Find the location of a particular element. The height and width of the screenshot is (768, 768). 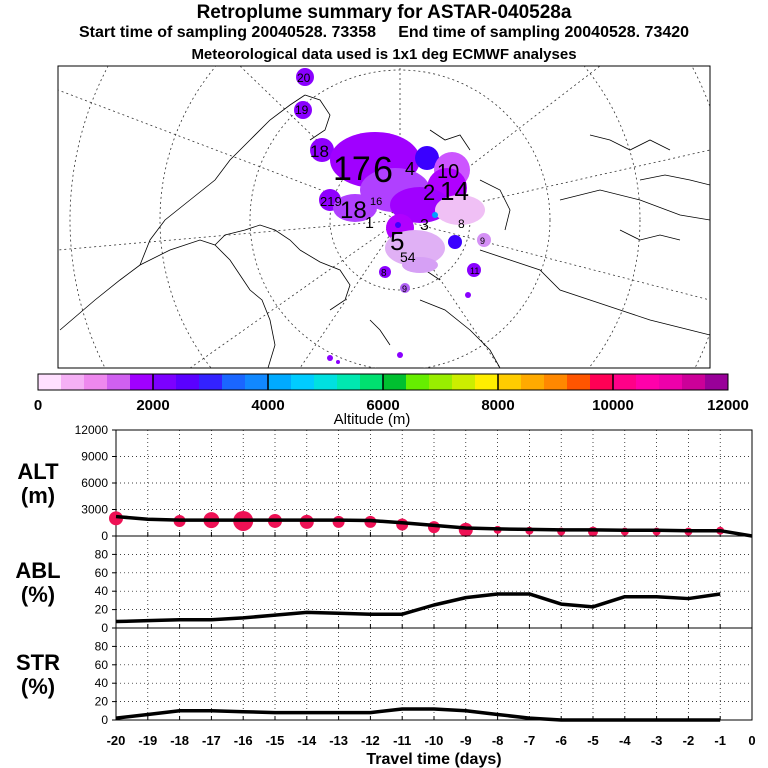

colorbar-tick-label: 4000 is located at coordinates (267, 405).